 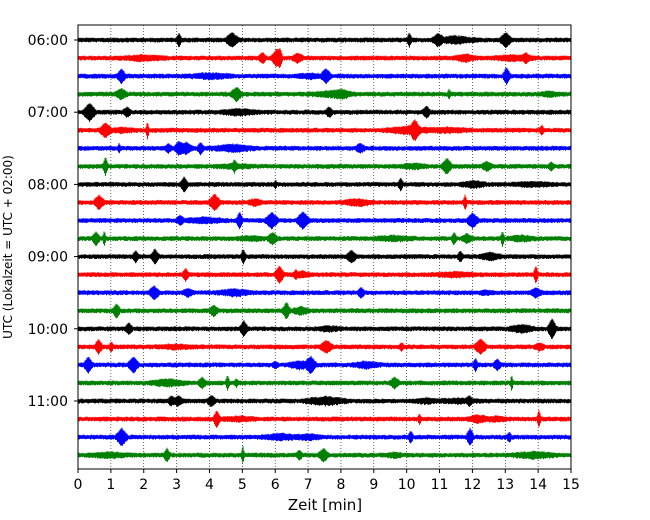 I want to click on y-tick-label: 07:00, so click(x=48, y=113).